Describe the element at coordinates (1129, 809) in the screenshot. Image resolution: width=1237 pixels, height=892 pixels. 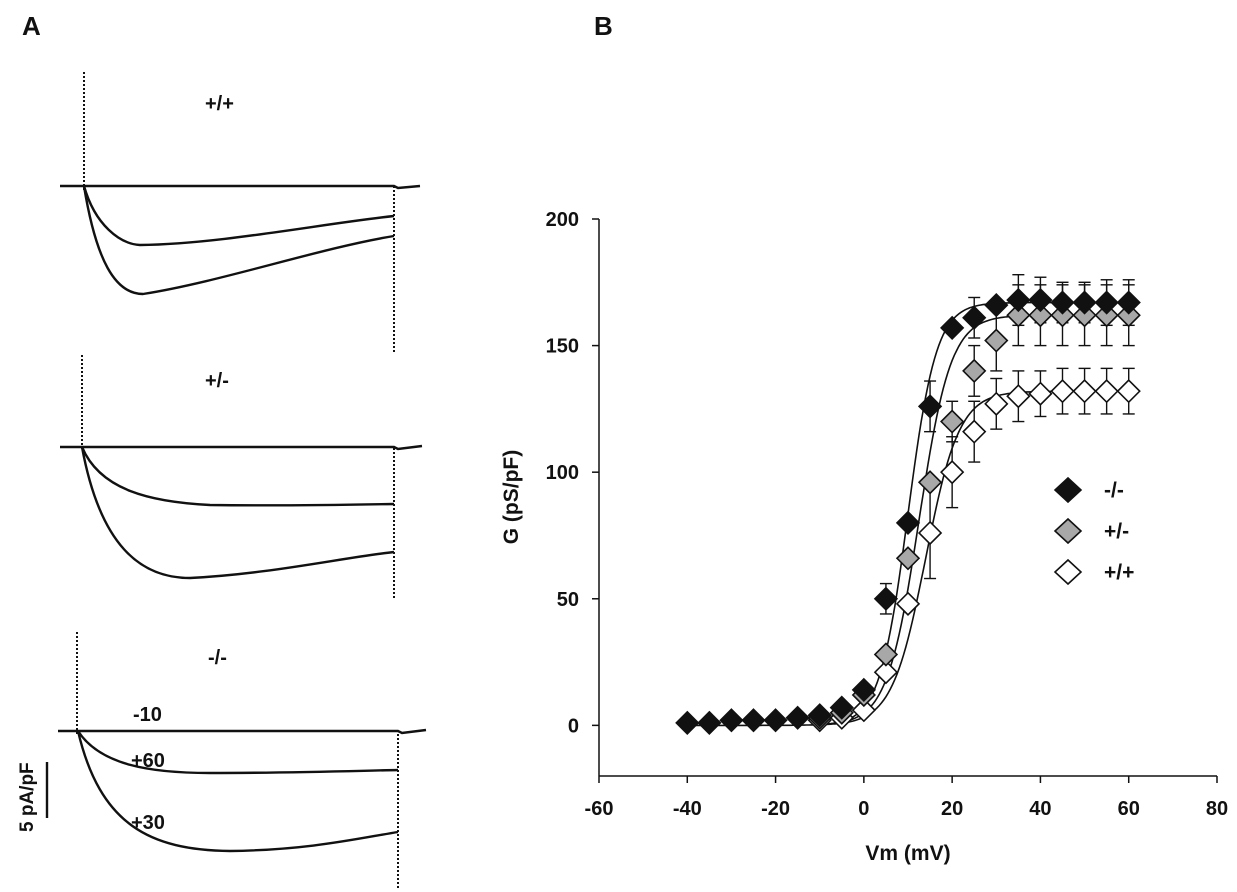
I see `x-tick-label: 60` at that location.